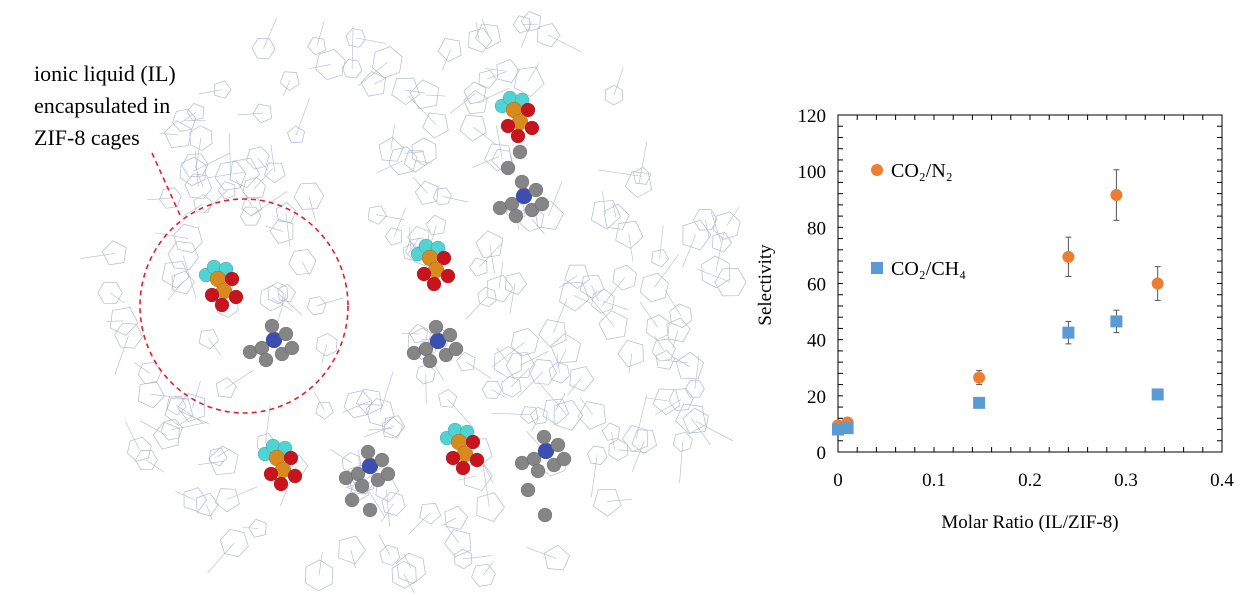 The width and height of the screenshot is (1241, 595). Describe the element at coordinates (102, 105) in the screenshot. I see `caption-line-2: encapsulated in` at that location.